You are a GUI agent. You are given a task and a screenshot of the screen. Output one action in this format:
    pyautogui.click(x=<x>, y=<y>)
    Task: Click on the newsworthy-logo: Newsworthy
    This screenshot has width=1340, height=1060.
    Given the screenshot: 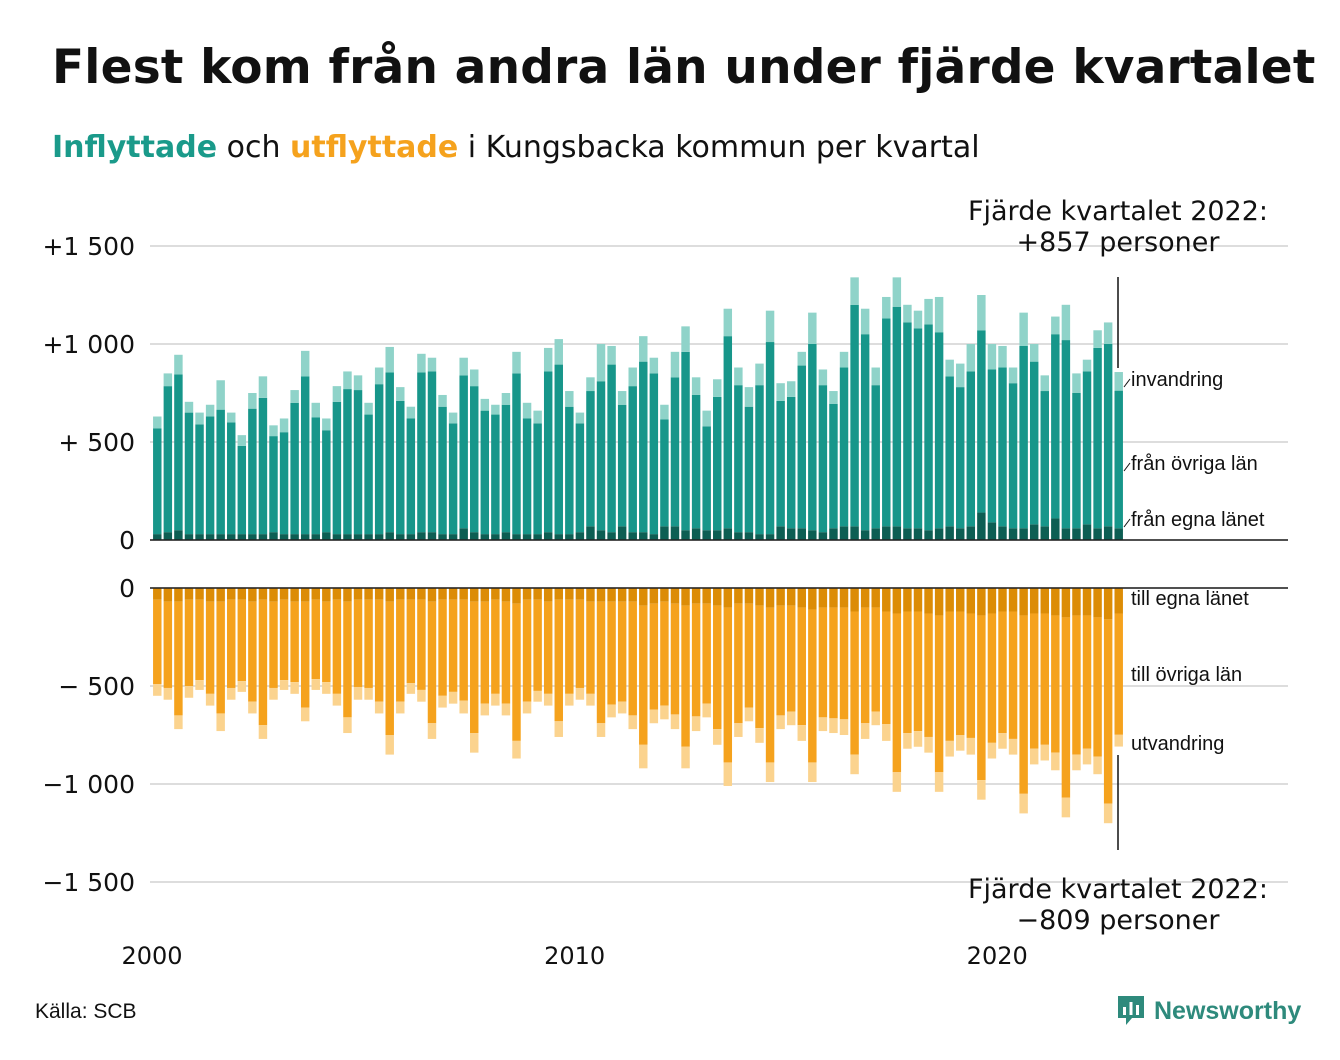 What is the action you would take?
    pyautogui.click(x=1208, y=1011)
    